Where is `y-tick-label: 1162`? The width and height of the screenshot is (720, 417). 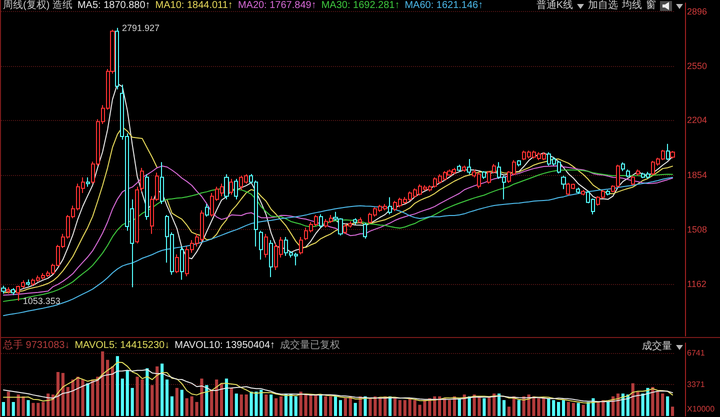
y-tick-label: 1162 is located at coordinates (696, 283).